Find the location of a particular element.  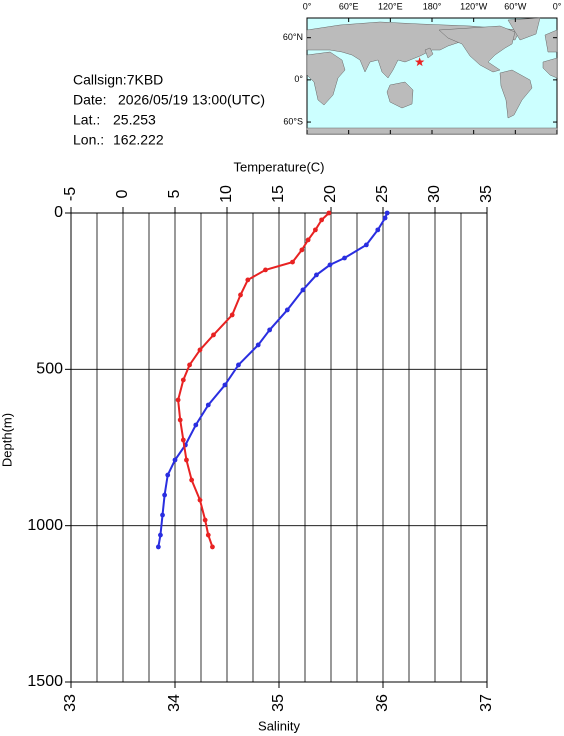

map-x-tick-label: 180° is located at coordinates (432, 6).